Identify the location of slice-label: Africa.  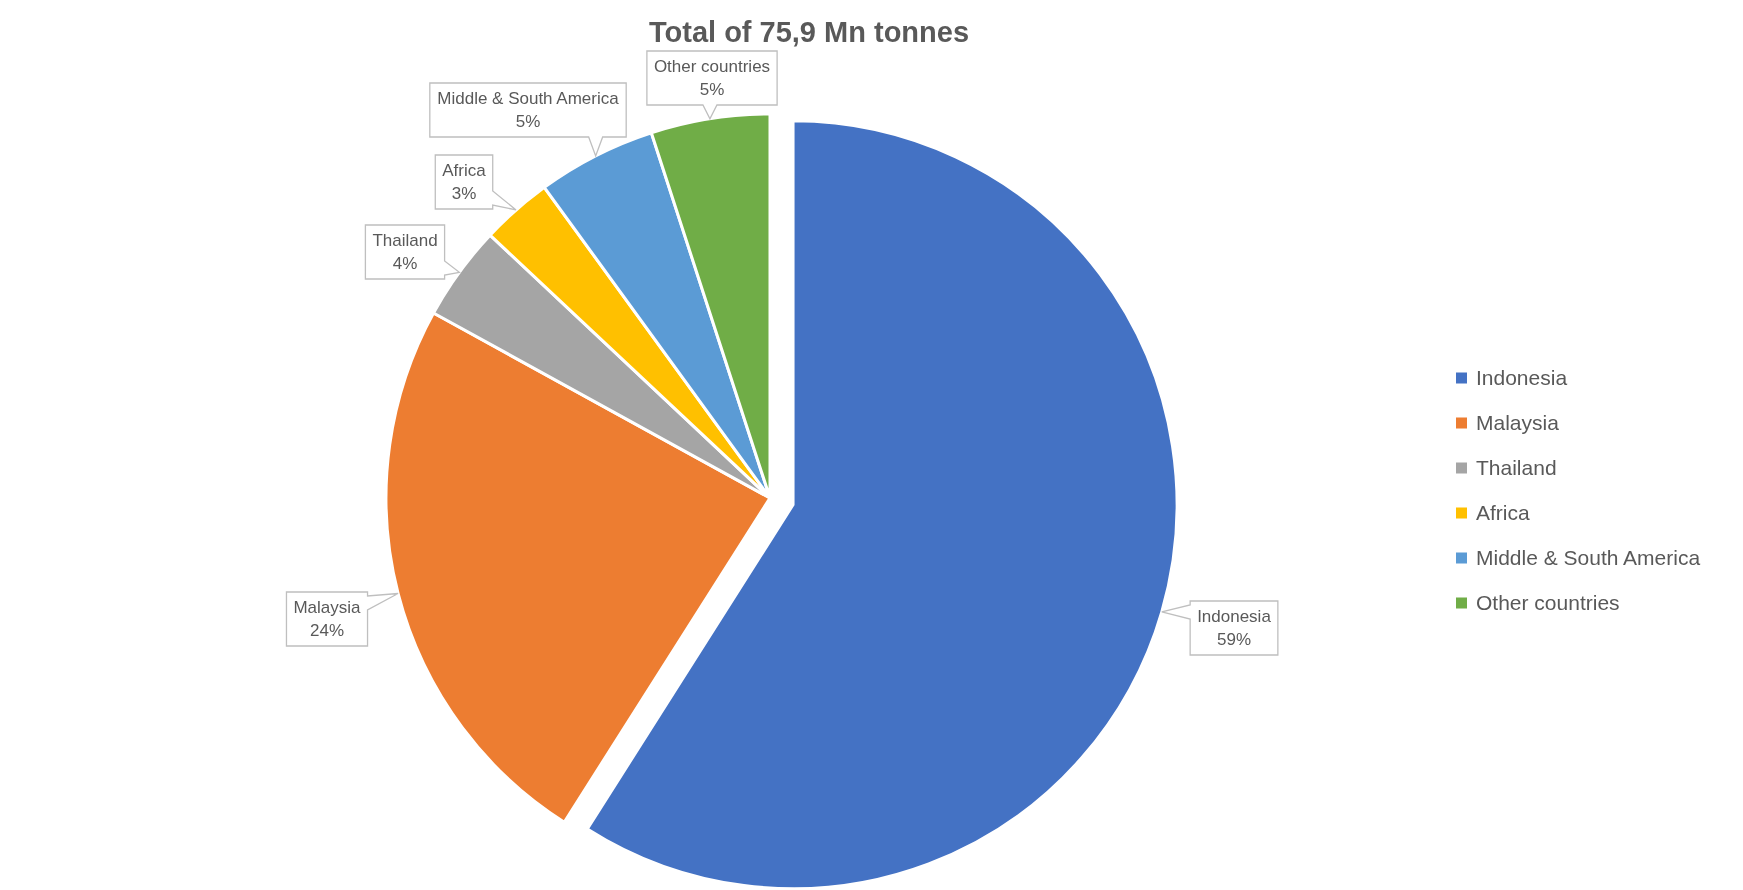
(464, 171).